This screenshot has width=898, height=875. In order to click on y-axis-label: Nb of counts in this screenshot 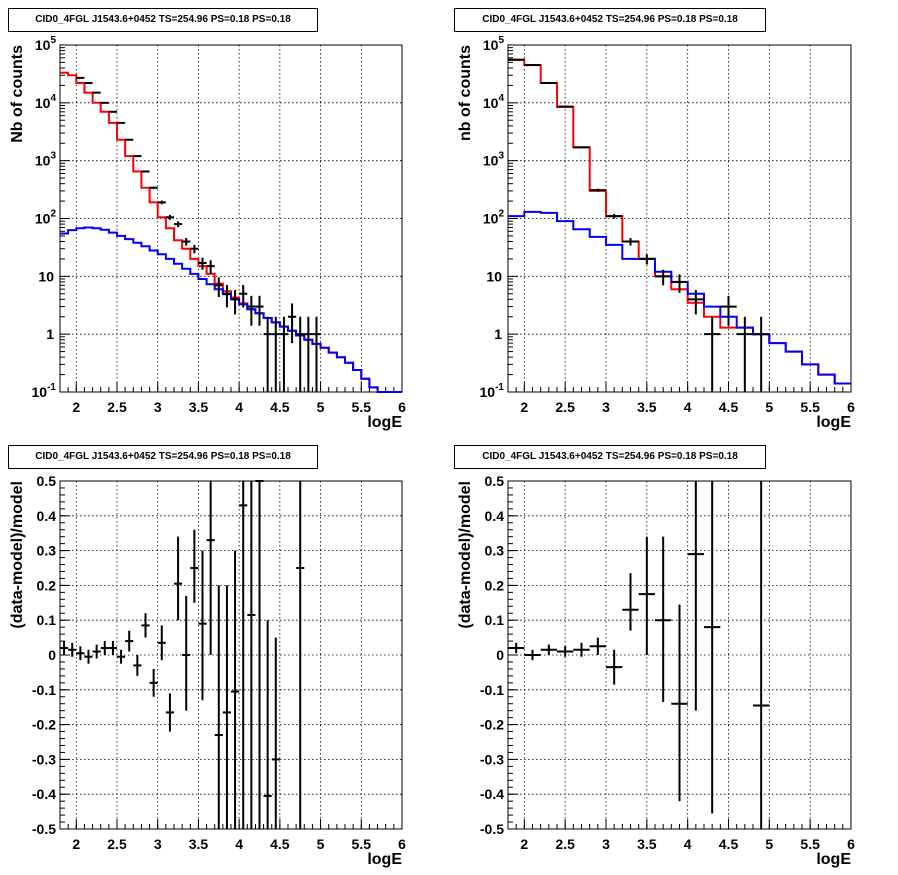, I will do `click(17, 94)`.